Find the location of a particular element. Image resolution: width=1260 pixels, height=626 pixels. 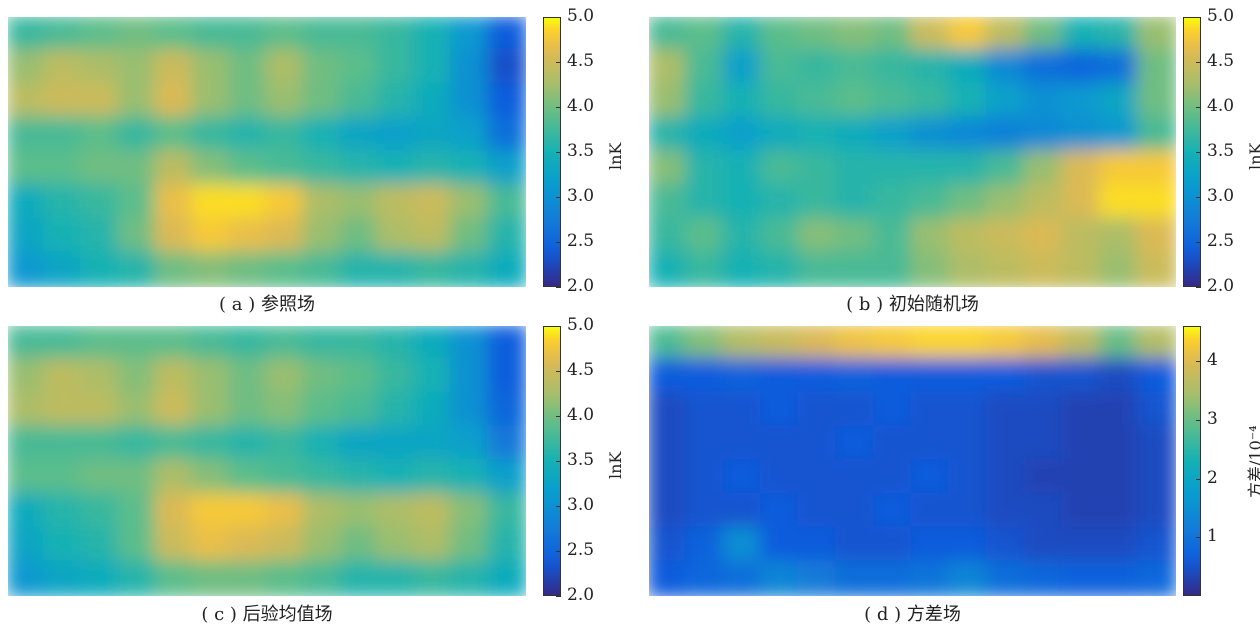

colorbar-tick-label: 4.5 is located at coordinates (1221, 61).